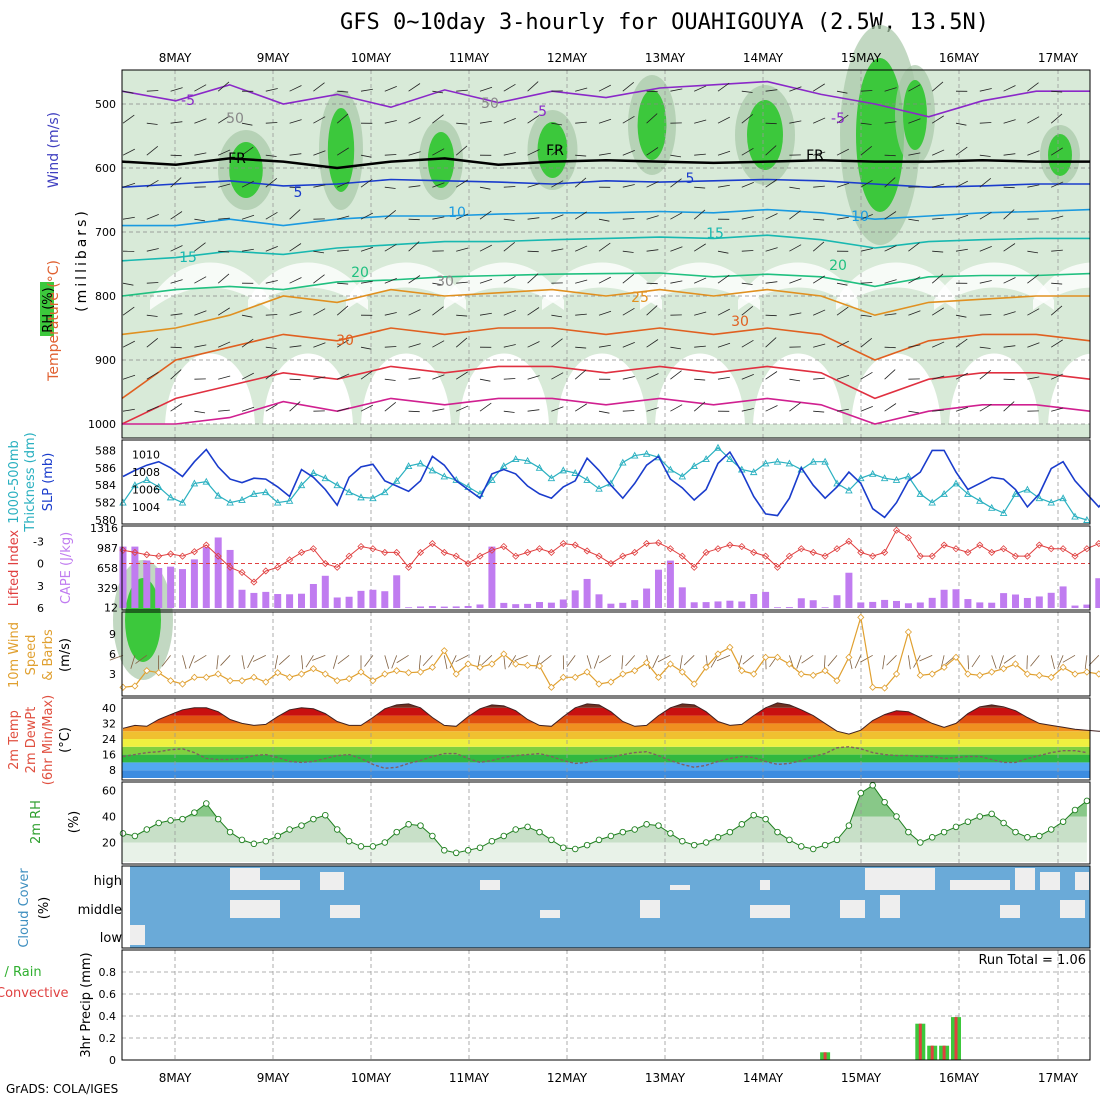 This screenshot has width=1100, height=1100. Describe the element at coordinates (109, 755) in the screenshot. I see `temp-tick-label: 16` at that location.